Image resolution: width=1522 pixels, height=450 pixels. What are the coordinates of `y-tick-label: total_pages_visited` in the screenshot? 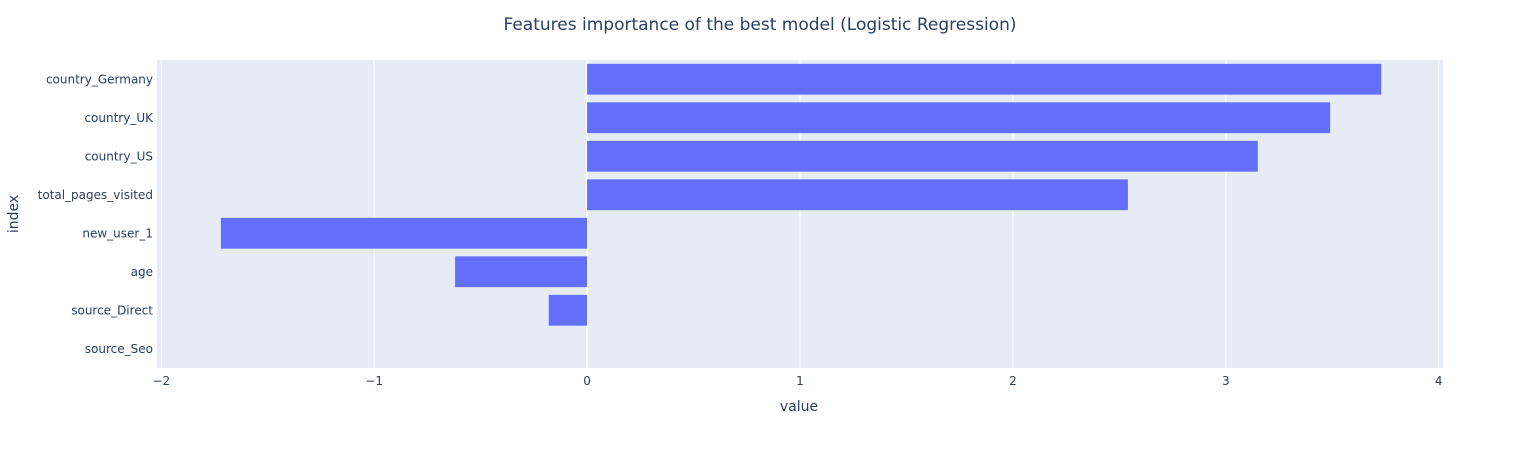 It's located at (95, 195).